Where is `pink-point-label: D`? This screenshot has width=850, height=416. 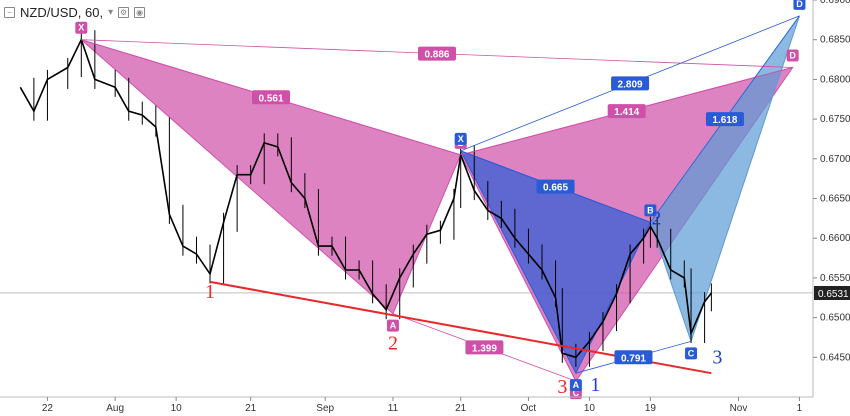 pink-point-label: D is located at coordinates (792, 55).